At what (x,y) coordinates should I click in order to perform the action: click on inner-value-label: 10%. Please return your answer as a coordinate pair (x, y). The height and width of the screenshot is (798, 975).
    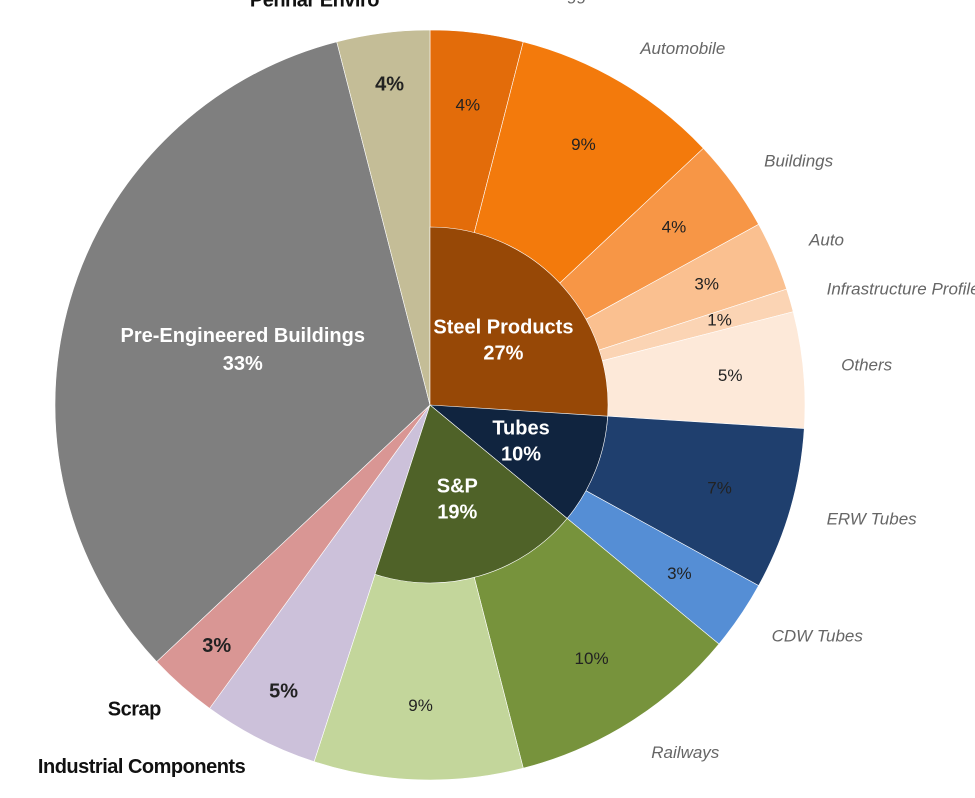
    Looking at the image, I should click on (521, 454).